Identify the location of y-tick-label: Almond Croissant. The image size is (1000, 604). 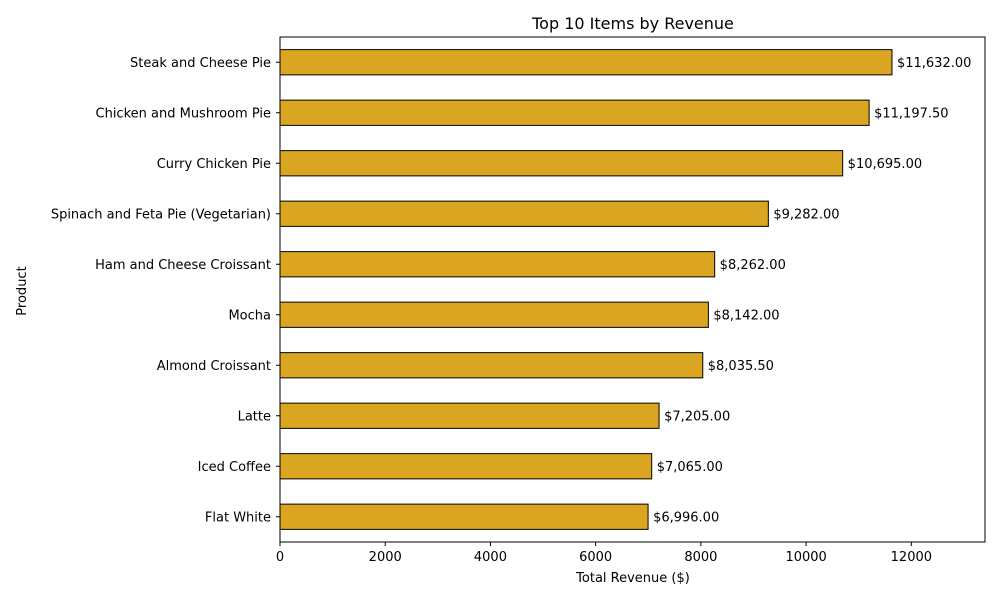
(214, 366).